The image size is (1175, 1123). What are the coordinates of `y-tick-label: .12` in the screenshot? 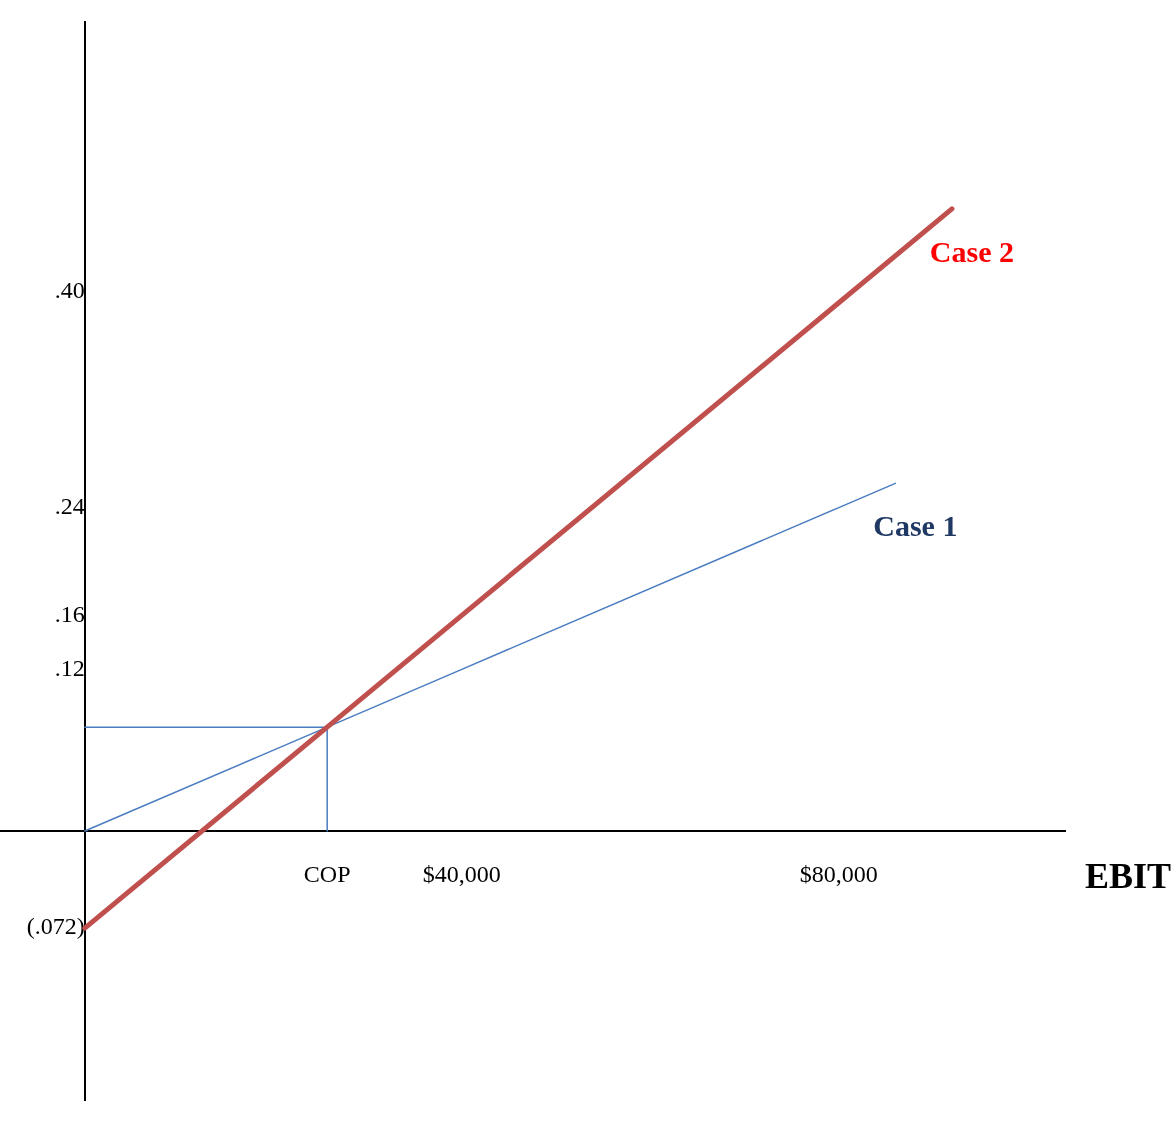 It's located at (69, 667).